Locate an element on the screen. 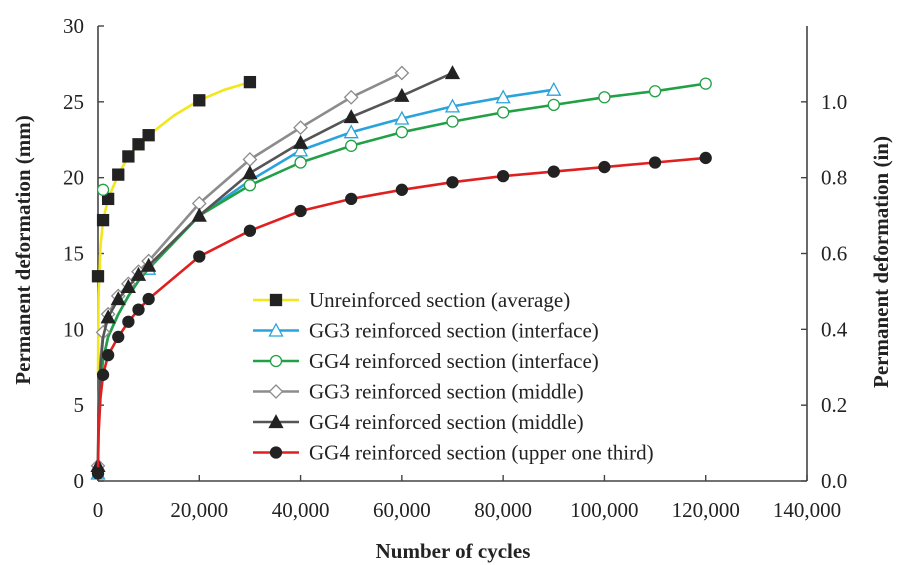  legend-item: GG4 reinforced section (middle) is located at coordinates (418, 422).